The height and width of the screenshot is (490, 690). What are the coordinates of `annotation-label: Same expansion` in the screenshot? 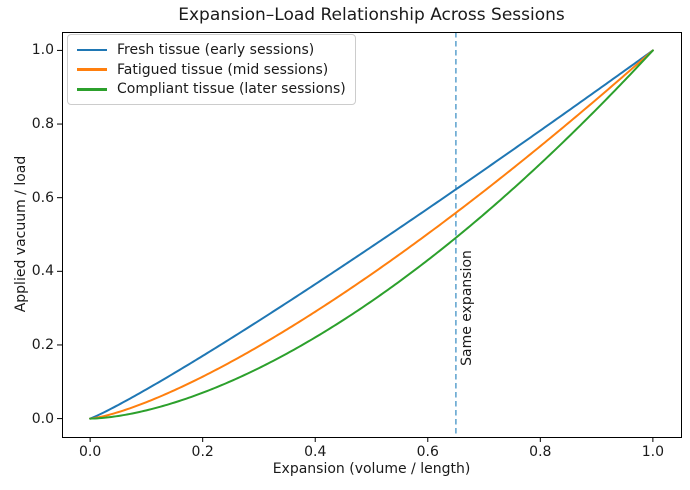 It's located at (467, 308).